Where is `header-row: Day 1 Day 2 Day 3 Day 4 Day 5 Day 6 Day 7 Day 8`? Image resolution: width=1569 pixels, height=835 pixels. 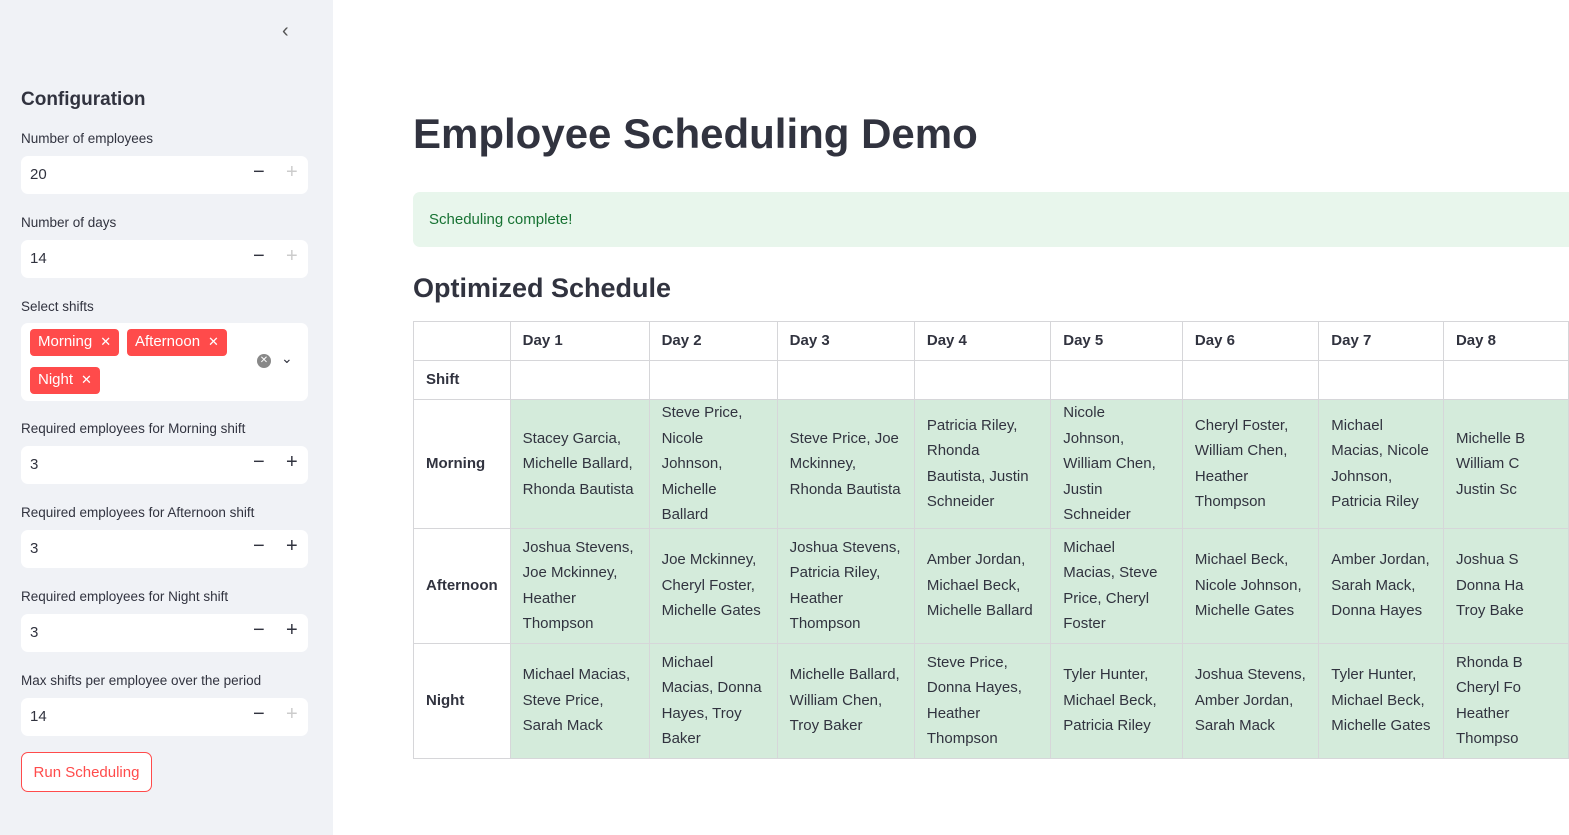
header-row: Day 1 Day 2 Day 3 Day 4 Day 5 Day 6 Day 7 Day 8 is located at coordinates (991, 341).